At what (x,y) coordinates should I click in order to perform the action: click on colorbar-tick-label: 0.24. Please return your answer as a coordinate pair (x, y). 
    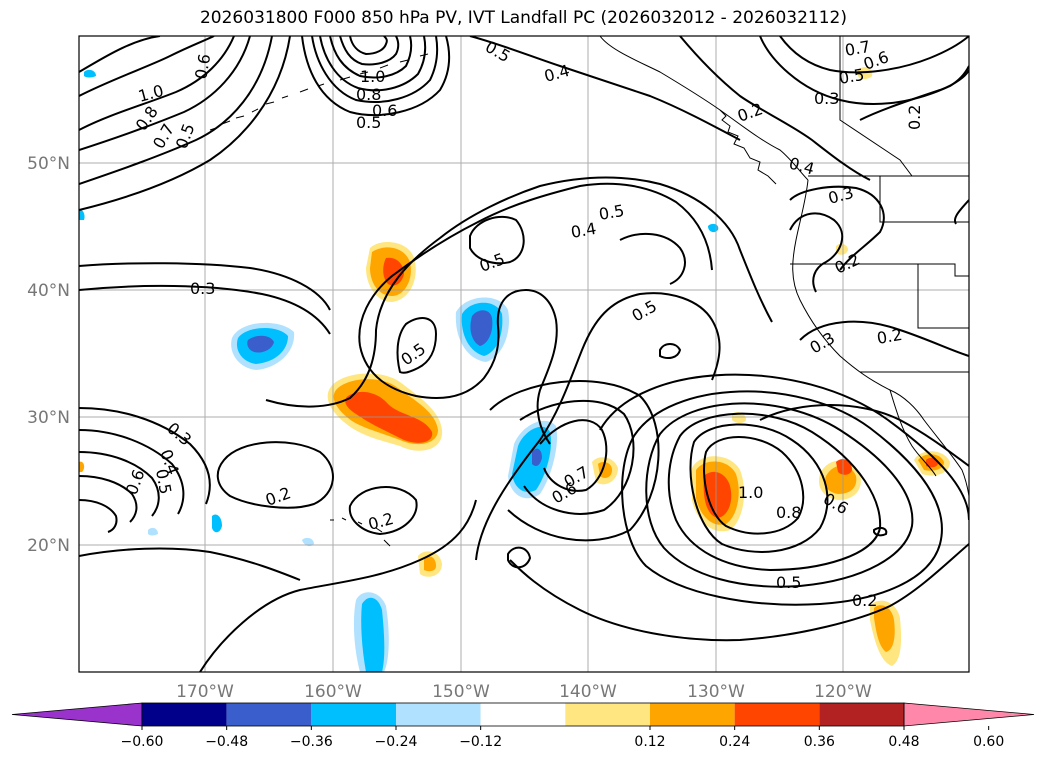
    Looking at the image, I should click on (734, 742).